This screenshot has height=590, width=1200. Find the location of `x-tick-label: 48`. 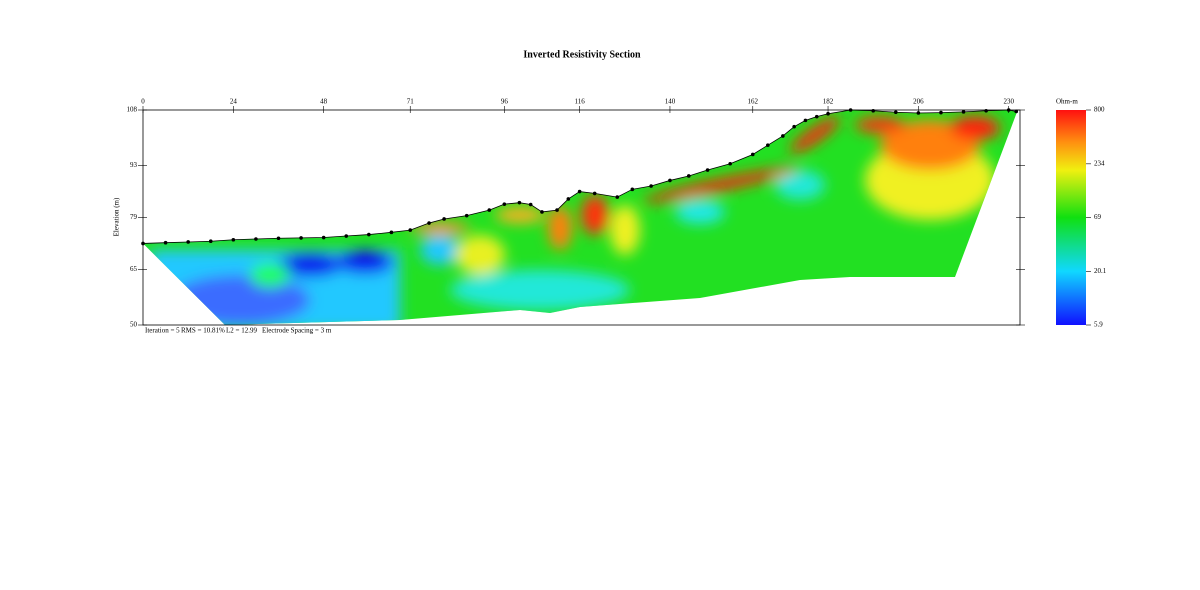

x-tick-label: 48 is located at coordinates (324, 102).